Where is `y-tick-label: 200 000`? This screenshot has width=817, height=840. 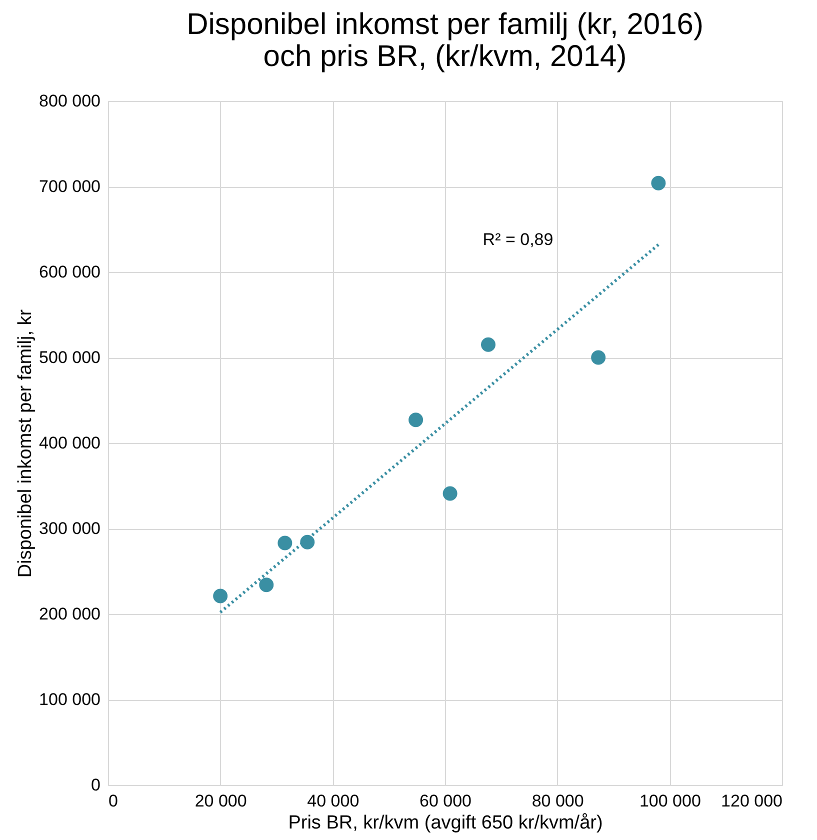 y-tick-label: 200 000 is located at coordinates (69, 614).